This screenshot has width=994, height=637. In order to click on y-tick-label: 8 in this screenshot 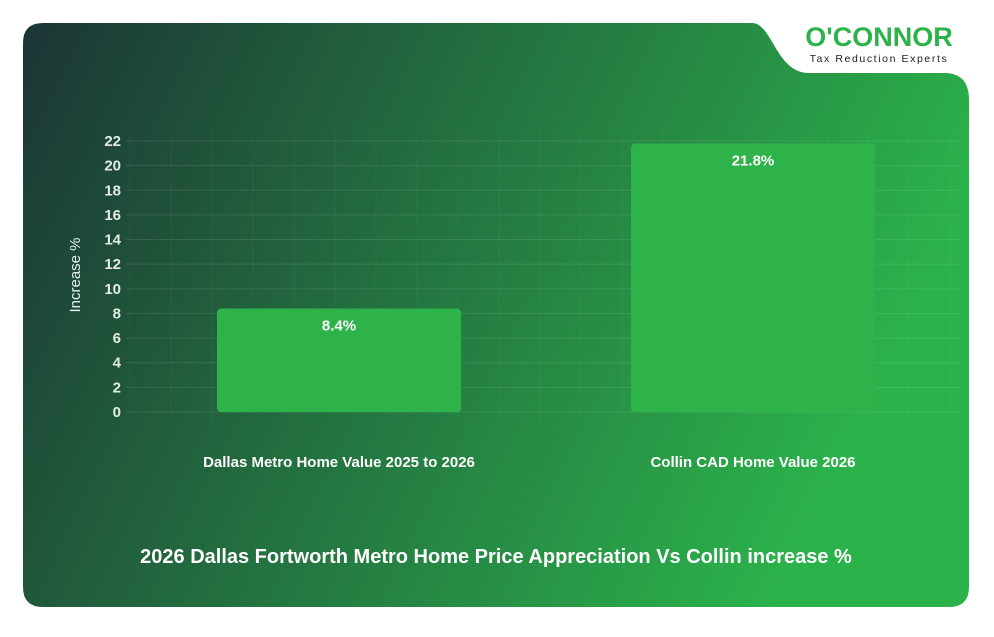, I will do `click(117, 313)`.